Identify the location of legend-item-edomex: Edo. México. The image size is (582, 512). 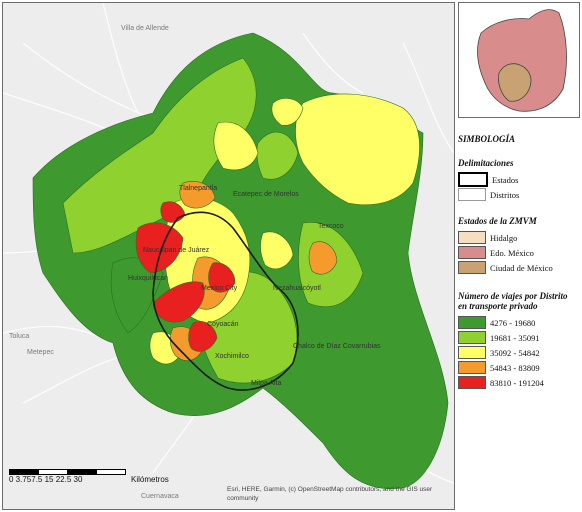
(520, 252).